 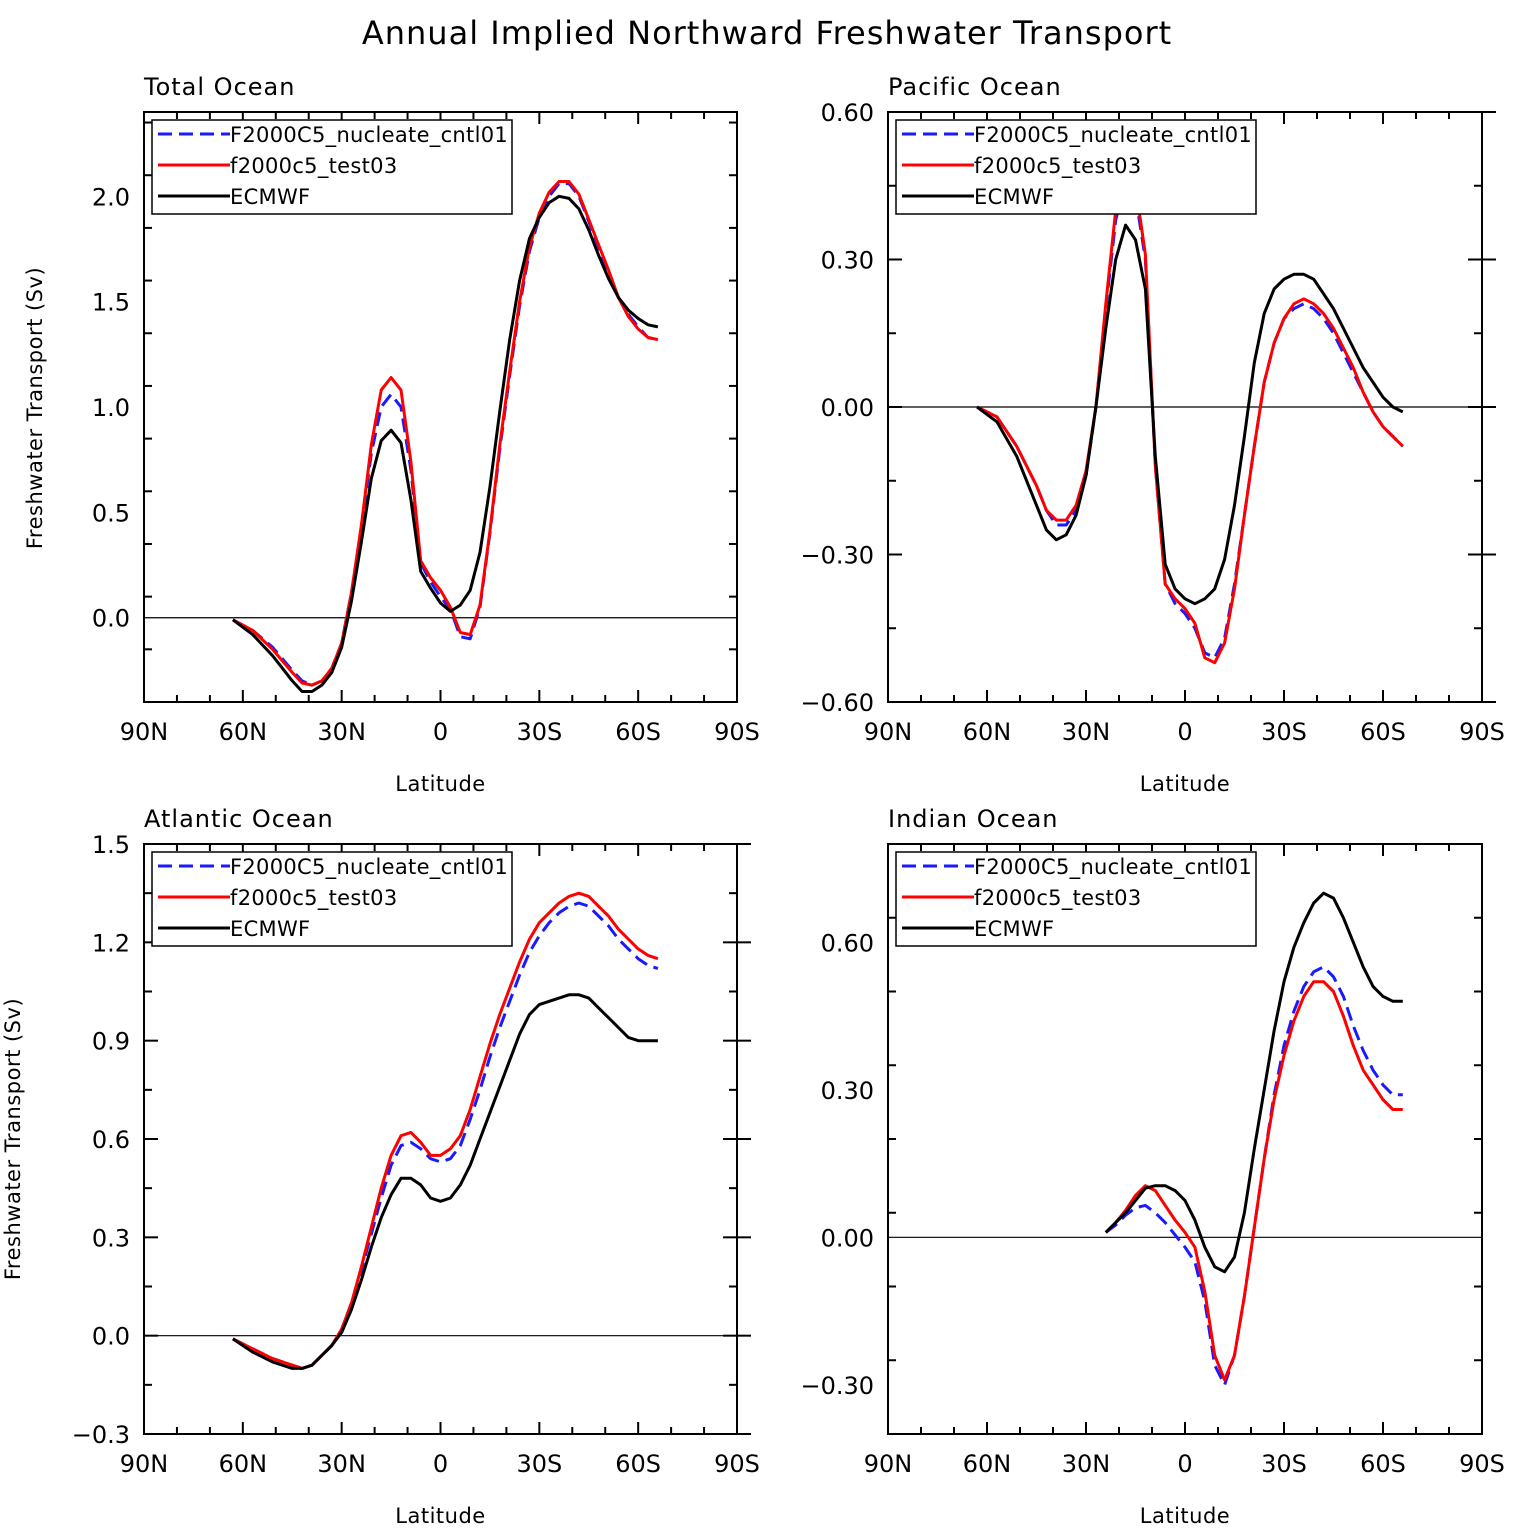 I want to click on panel-title: Pacific Ocean, so click(x=975, y=87).